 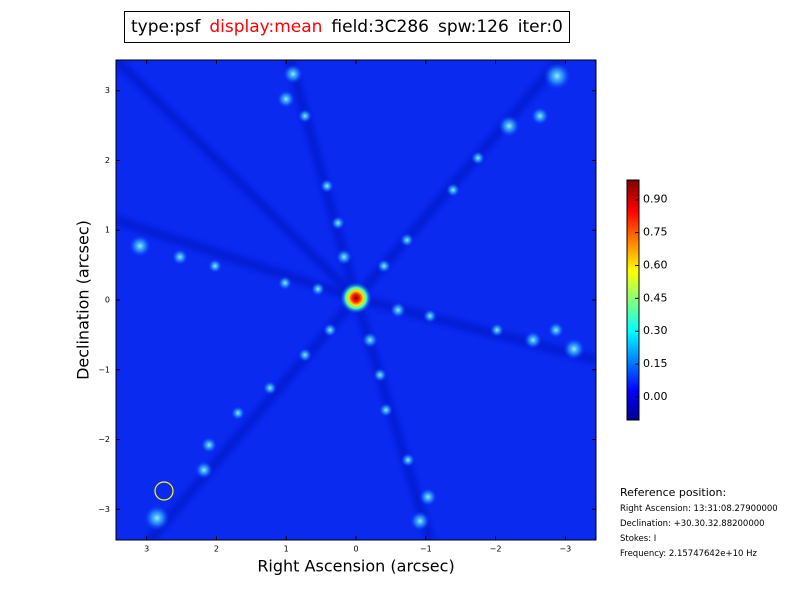 What do you see at coordinates (655, 330) in the screenshot?
I see `colorbar-tick-label: 0.30` at bounding box center [655, 330].